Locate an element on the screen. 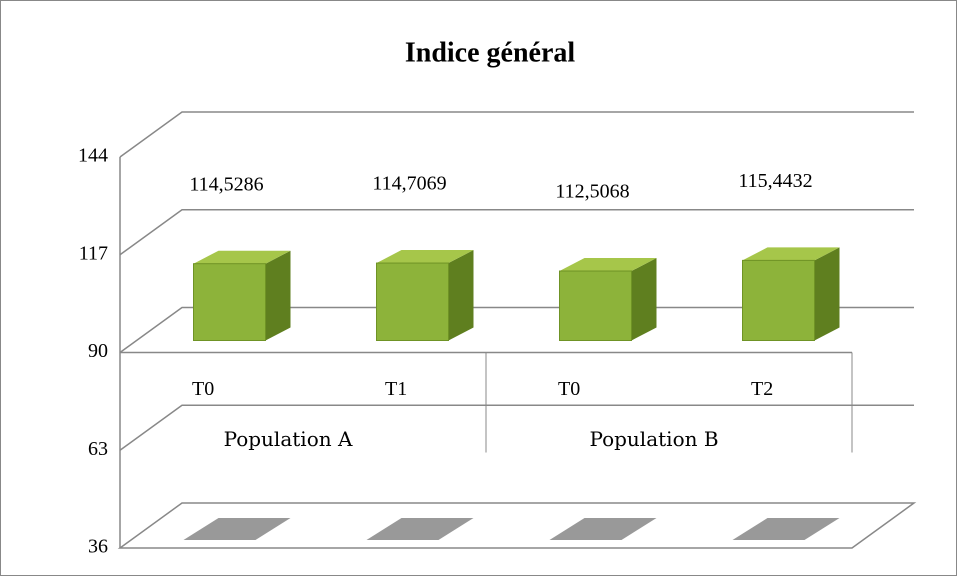  value-label: 114,5286 is located at coordinates (226, 184).